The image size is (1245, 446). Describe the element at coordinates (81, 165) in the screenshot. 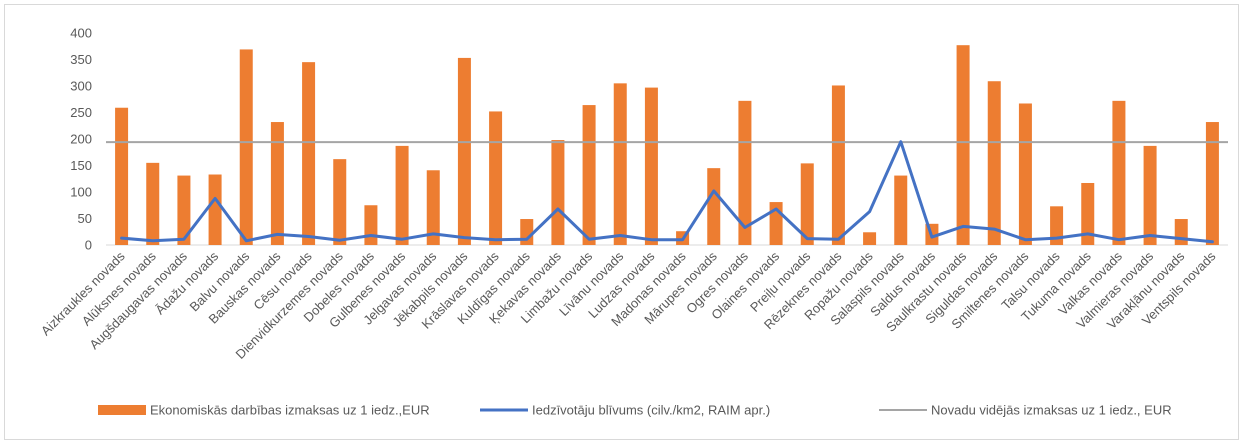

I see `y-tick-label: 150` at that location.